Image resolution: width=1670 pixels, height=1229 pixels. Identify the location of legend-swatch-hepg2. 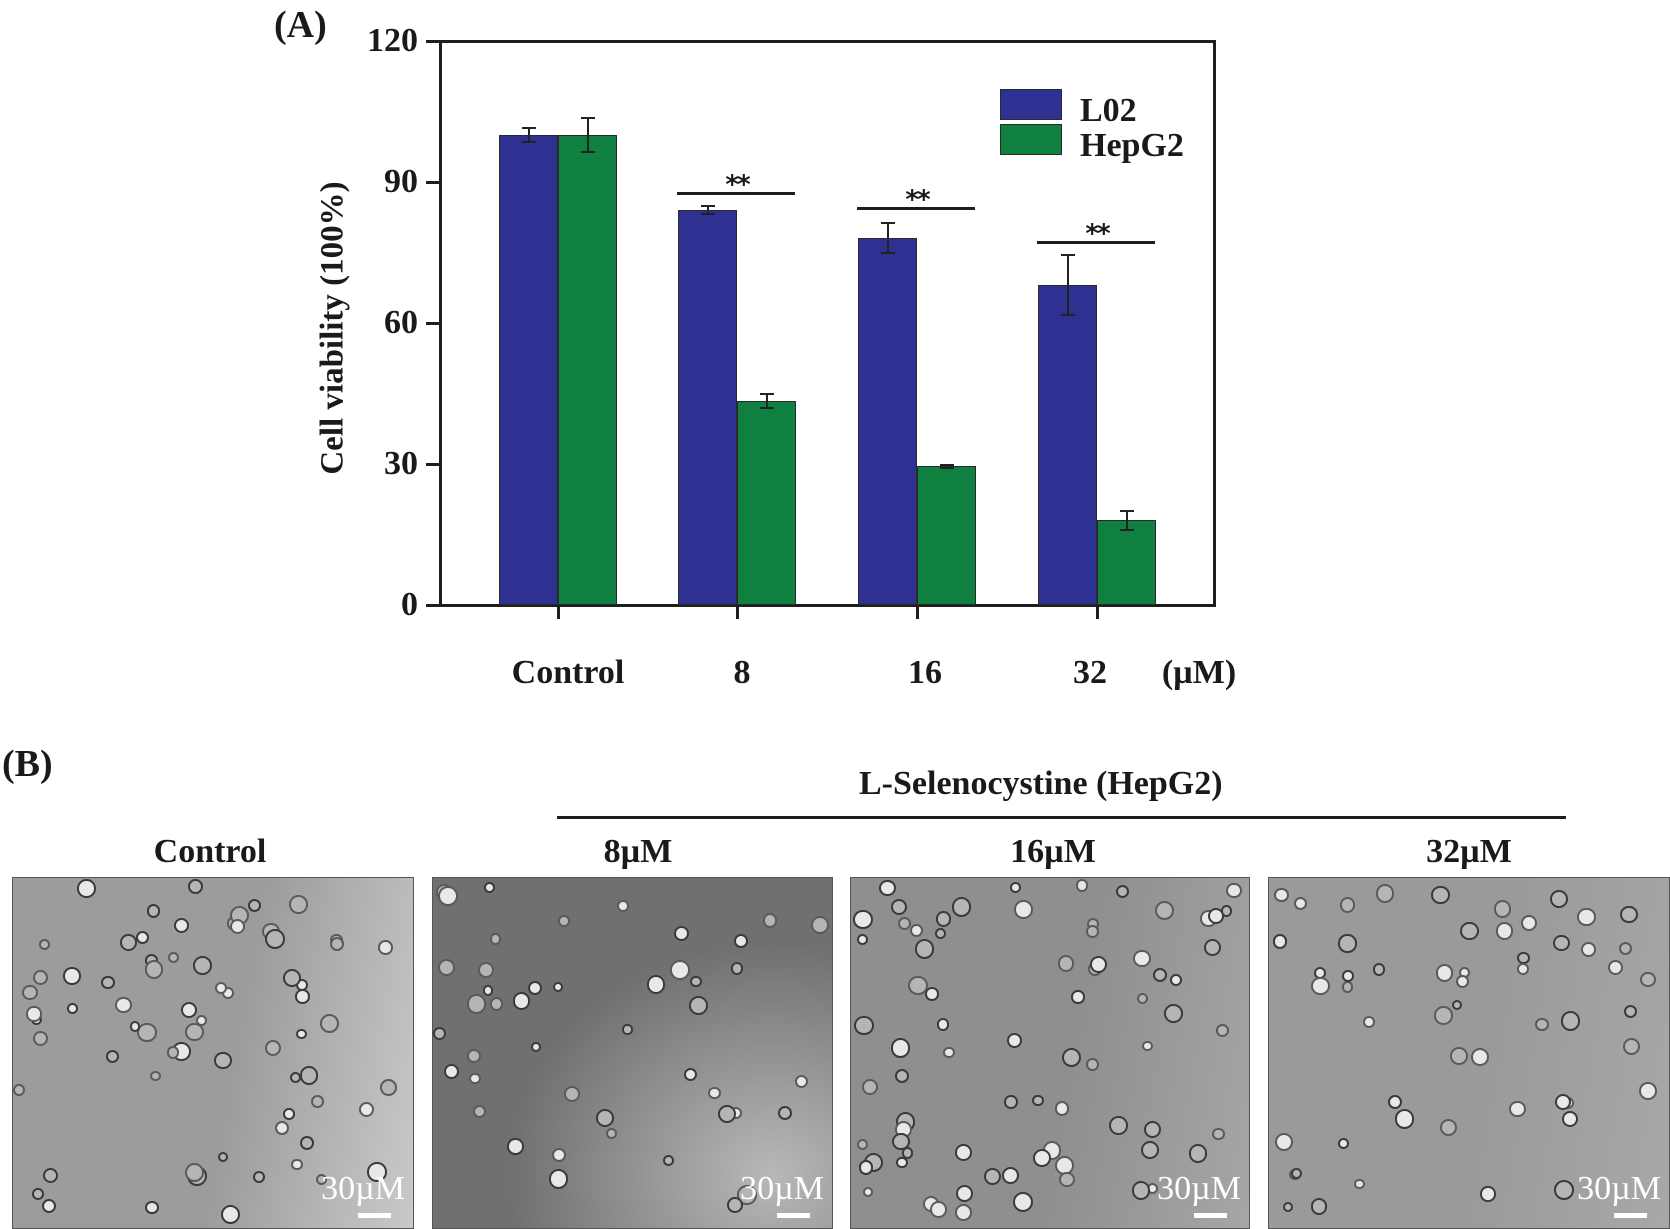
(1031, 139).